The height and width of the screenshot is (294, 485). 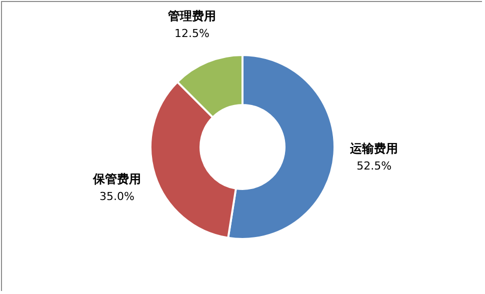 What do you see at coordinates (192, 33) in the screenshot?
I see `data-label: 12.5%` at bounding box center [192, 33].